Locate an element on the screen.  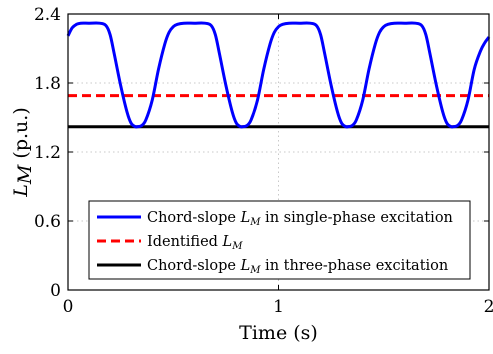
y-tick-label: 1.2 is located at coordinates (47, 153).